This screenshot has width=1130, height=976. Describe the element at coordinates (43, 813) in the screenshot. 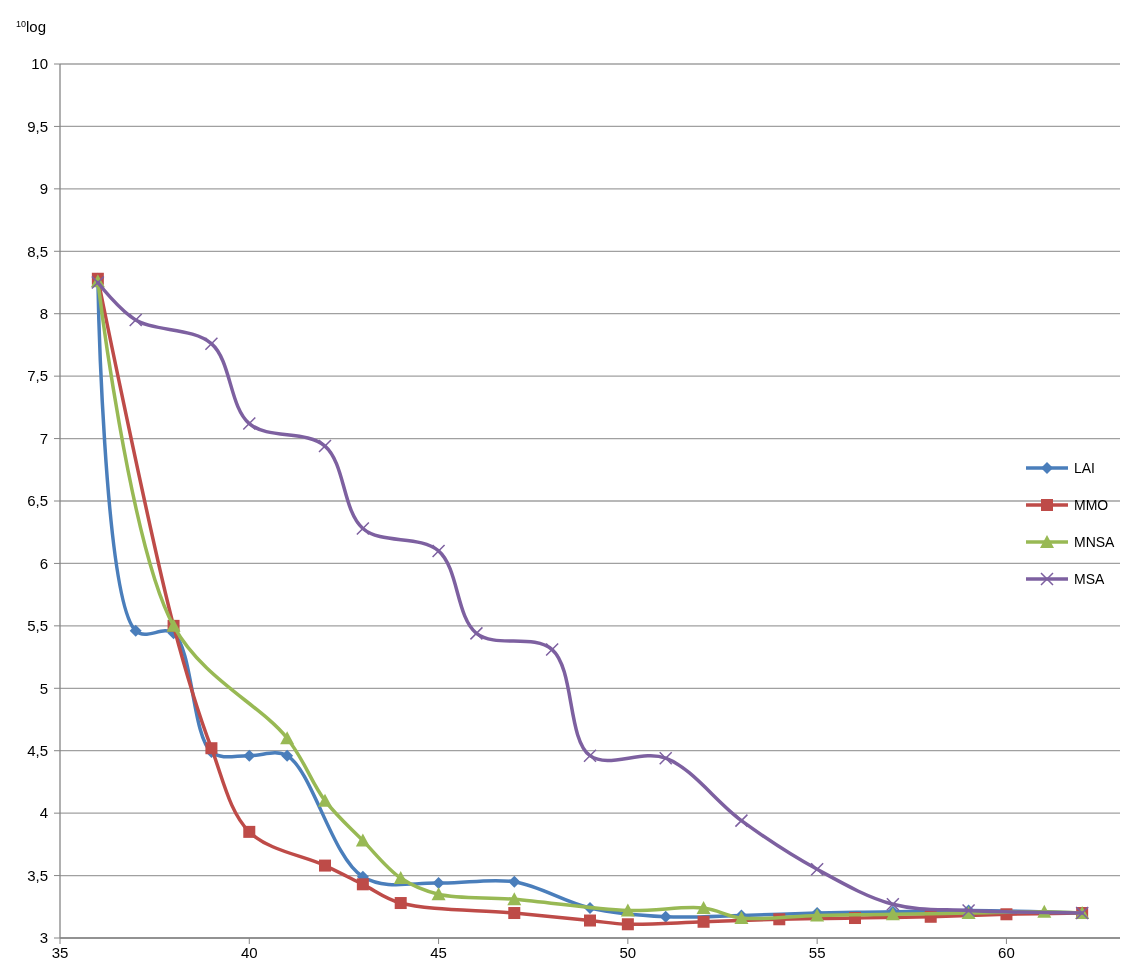

I see `y-tick-label: 4` at that location.